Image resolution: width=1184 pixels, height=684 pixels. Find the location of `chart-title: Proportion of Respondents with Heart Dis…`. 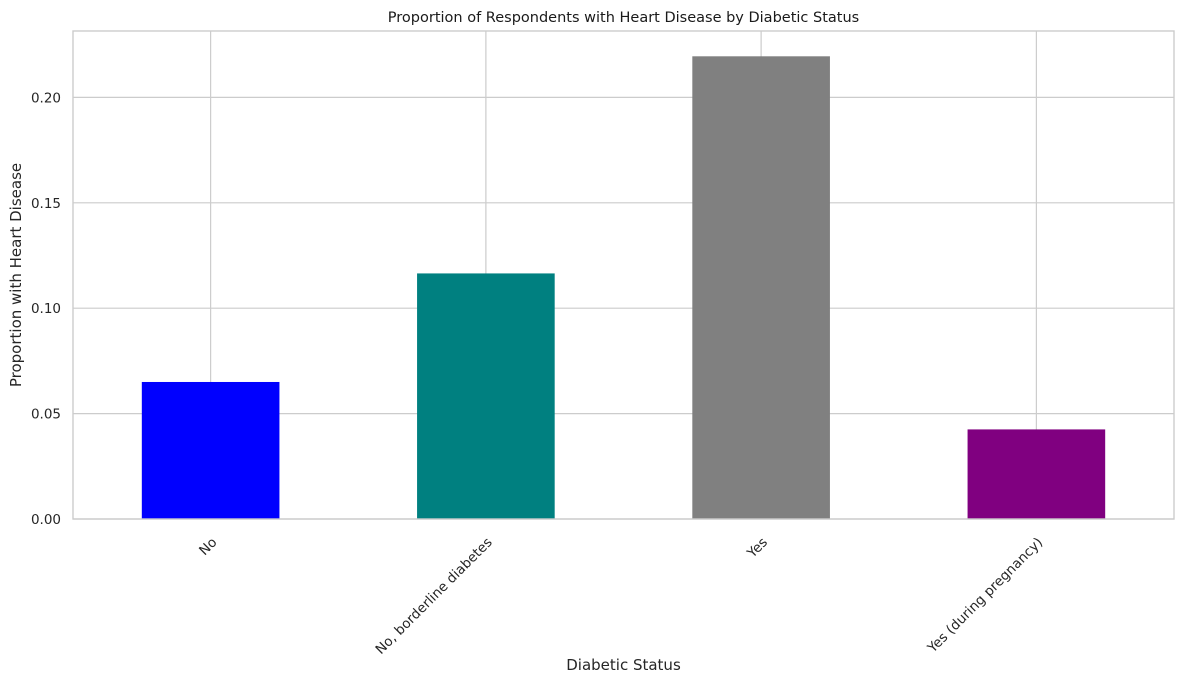

chart-title: Proportion of Respondents with Heart Dis… is located at coordinates (623, 18).